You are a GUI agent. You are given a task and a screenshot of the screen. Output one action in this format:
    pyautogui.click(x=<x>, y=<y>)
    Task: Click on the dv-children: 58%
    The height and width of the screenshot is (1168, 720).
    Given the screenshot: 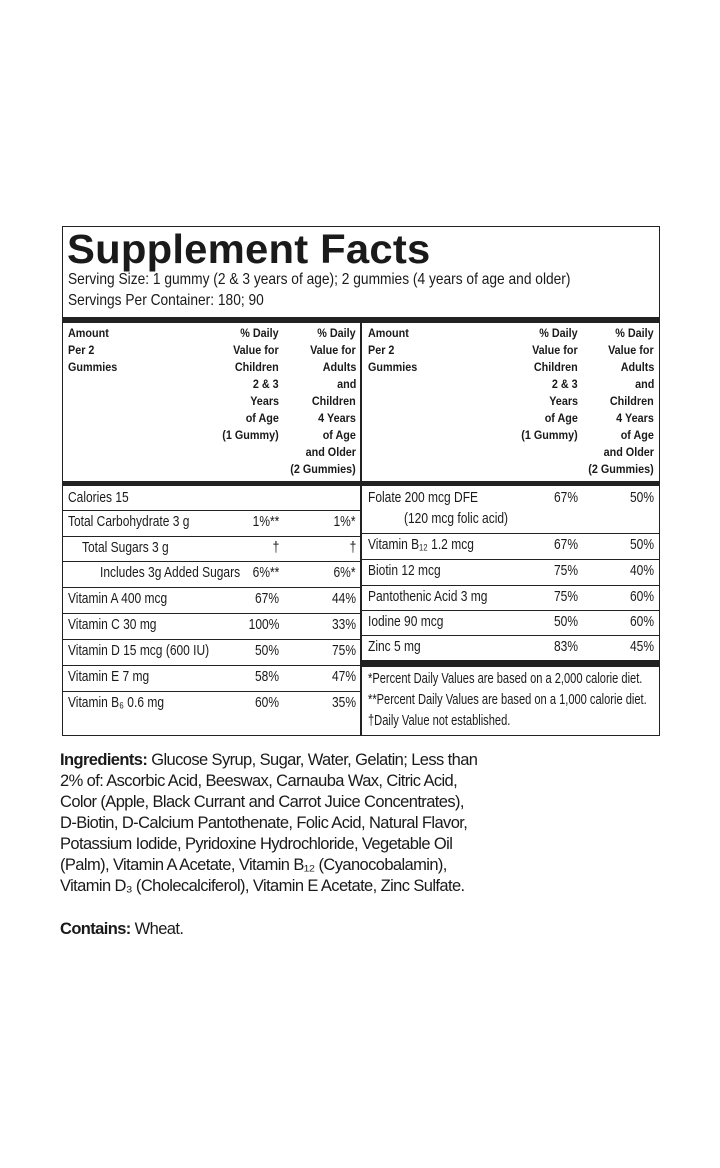 What is the action you would take?
    pyautogui.click(x=266, y=676)
    